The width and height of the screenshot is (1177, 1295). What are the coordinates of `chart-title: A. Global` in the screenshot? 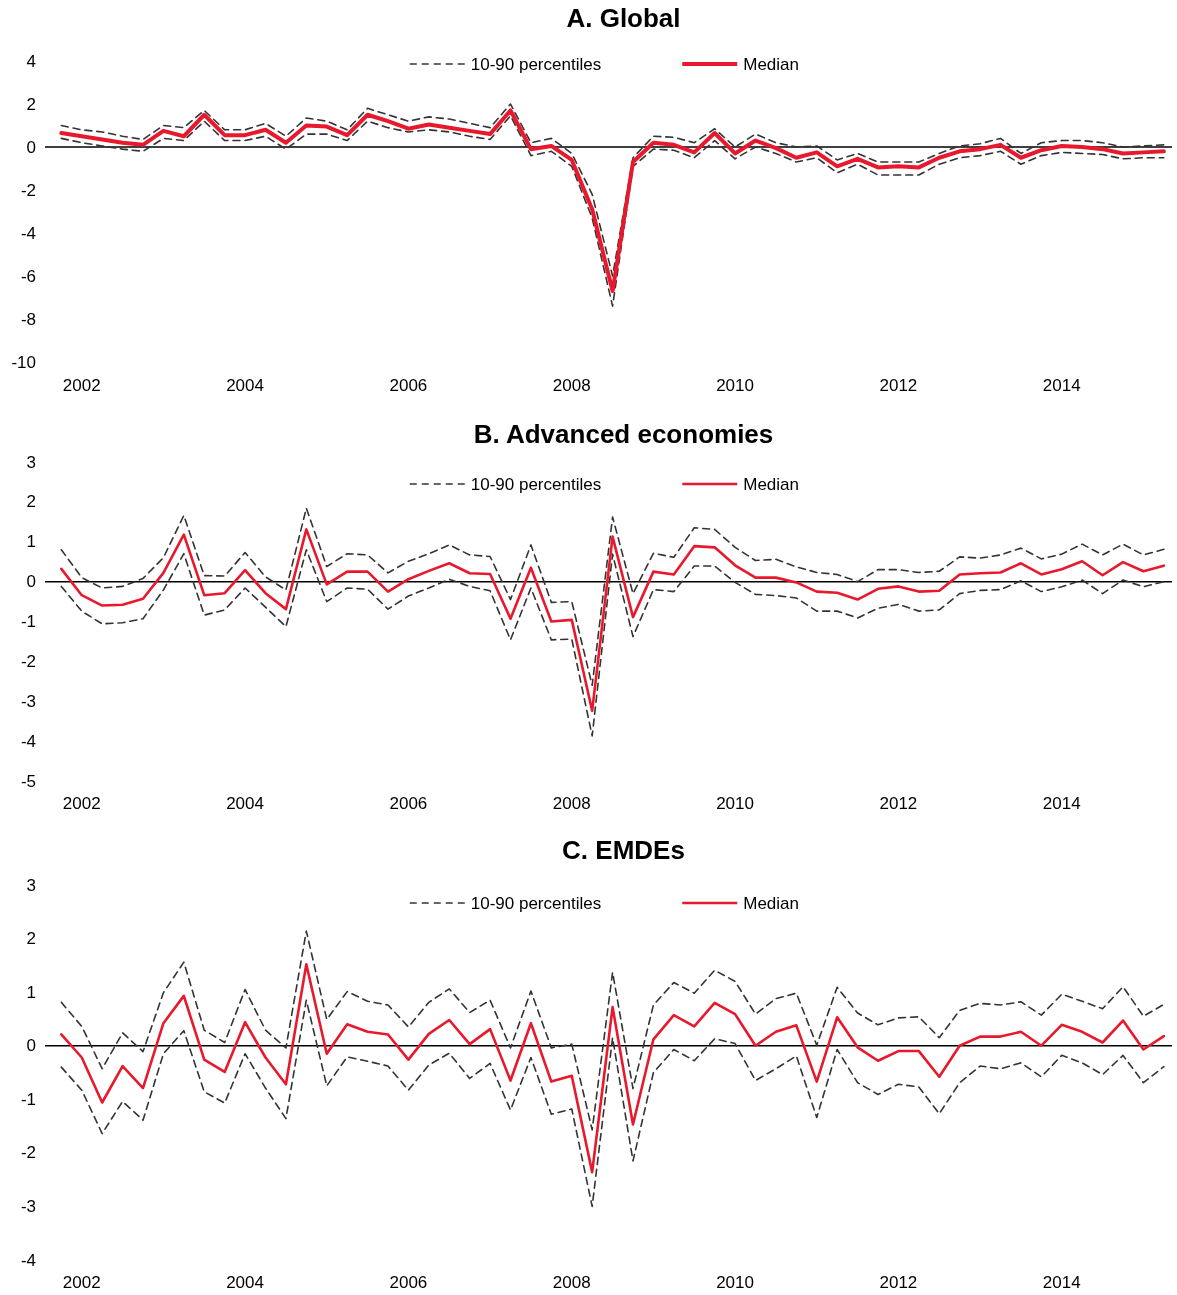 It's located at (623, 18).